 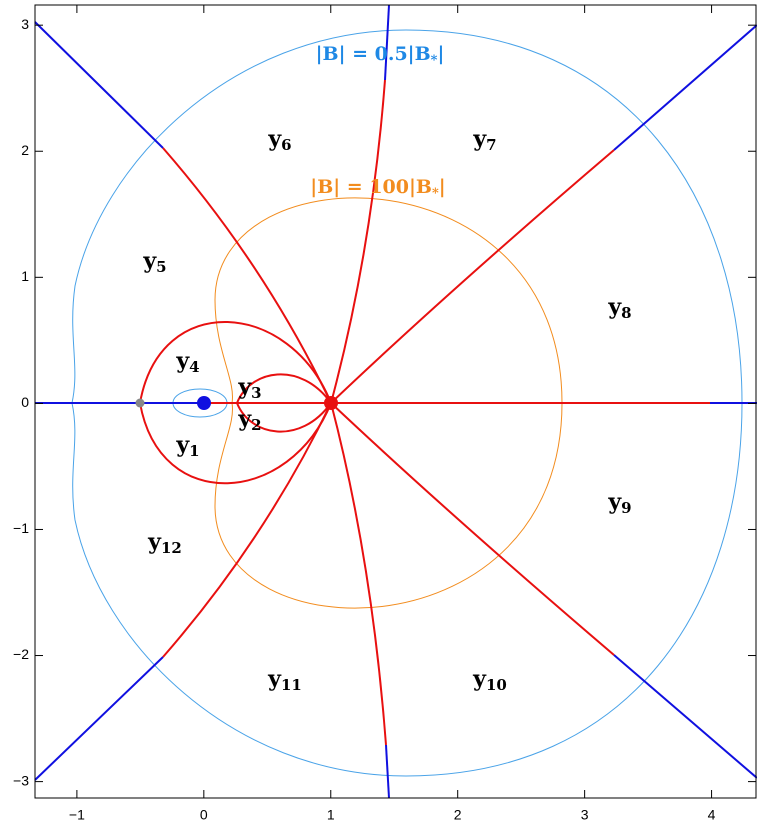 I want to click on region-label: y4, so click(x=187, y=362).